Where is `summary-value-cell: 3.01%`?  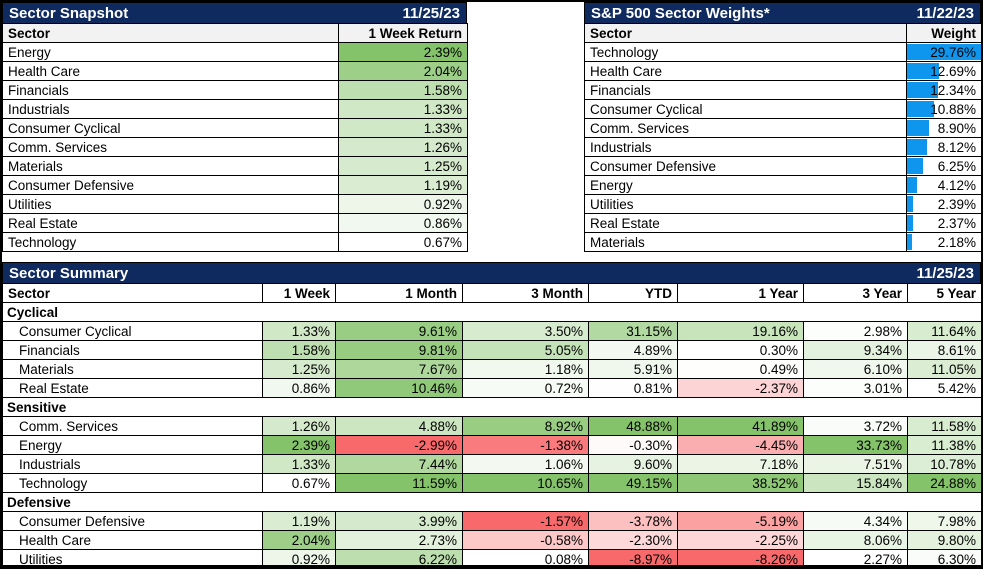
summary-value-cell: 3.01% is located at coordinates (855, 388).